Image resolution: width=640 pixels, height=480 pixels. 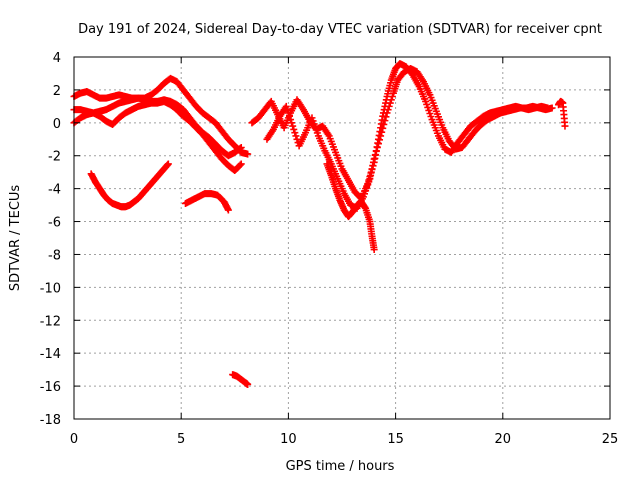 I want to click on x-tick-label: 10, so click(x=288, y=439).